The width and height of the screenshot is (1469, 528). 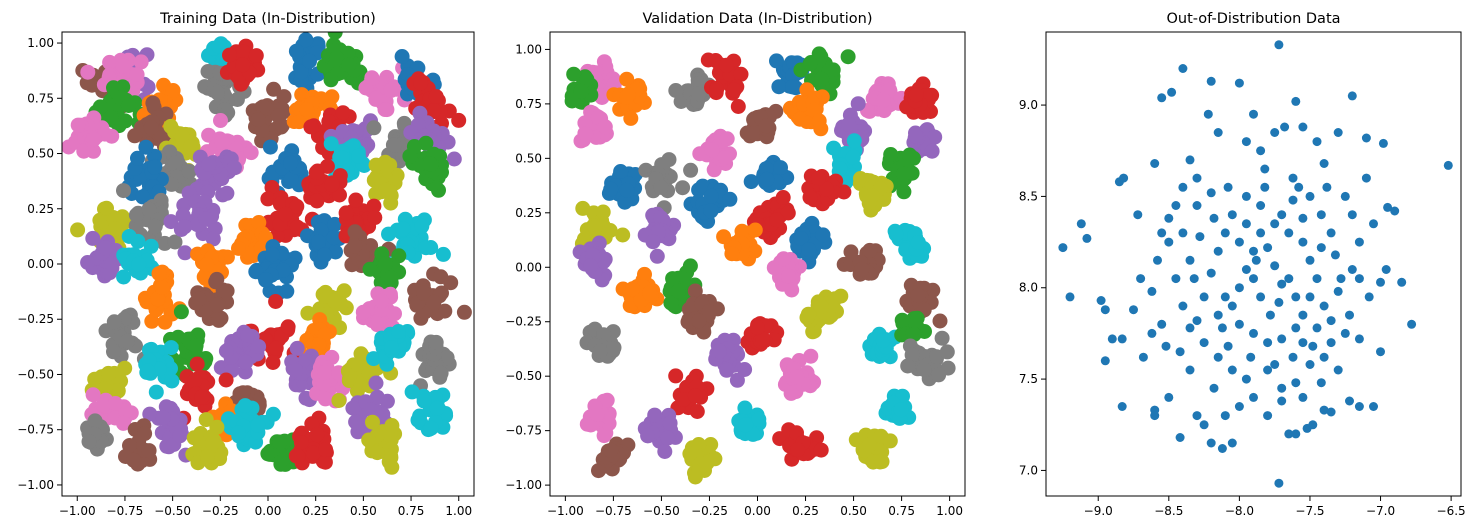 I want to click on y-tick-label: 1.00, so click(x=528, y=49).